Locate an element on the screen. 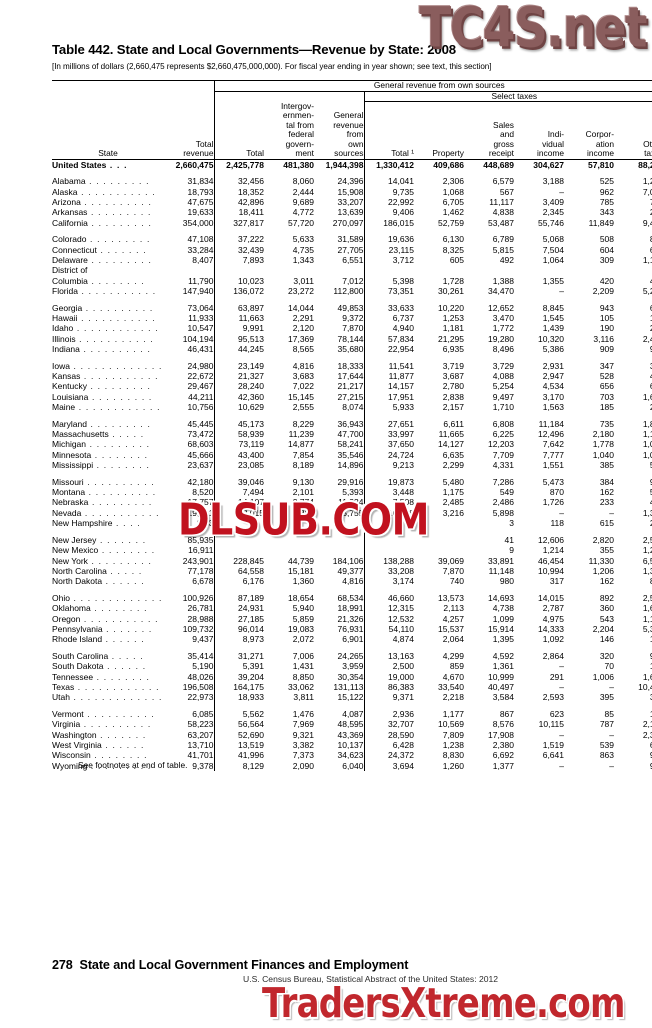  table-cell: 41,701 is located at coordinates (189, 755).